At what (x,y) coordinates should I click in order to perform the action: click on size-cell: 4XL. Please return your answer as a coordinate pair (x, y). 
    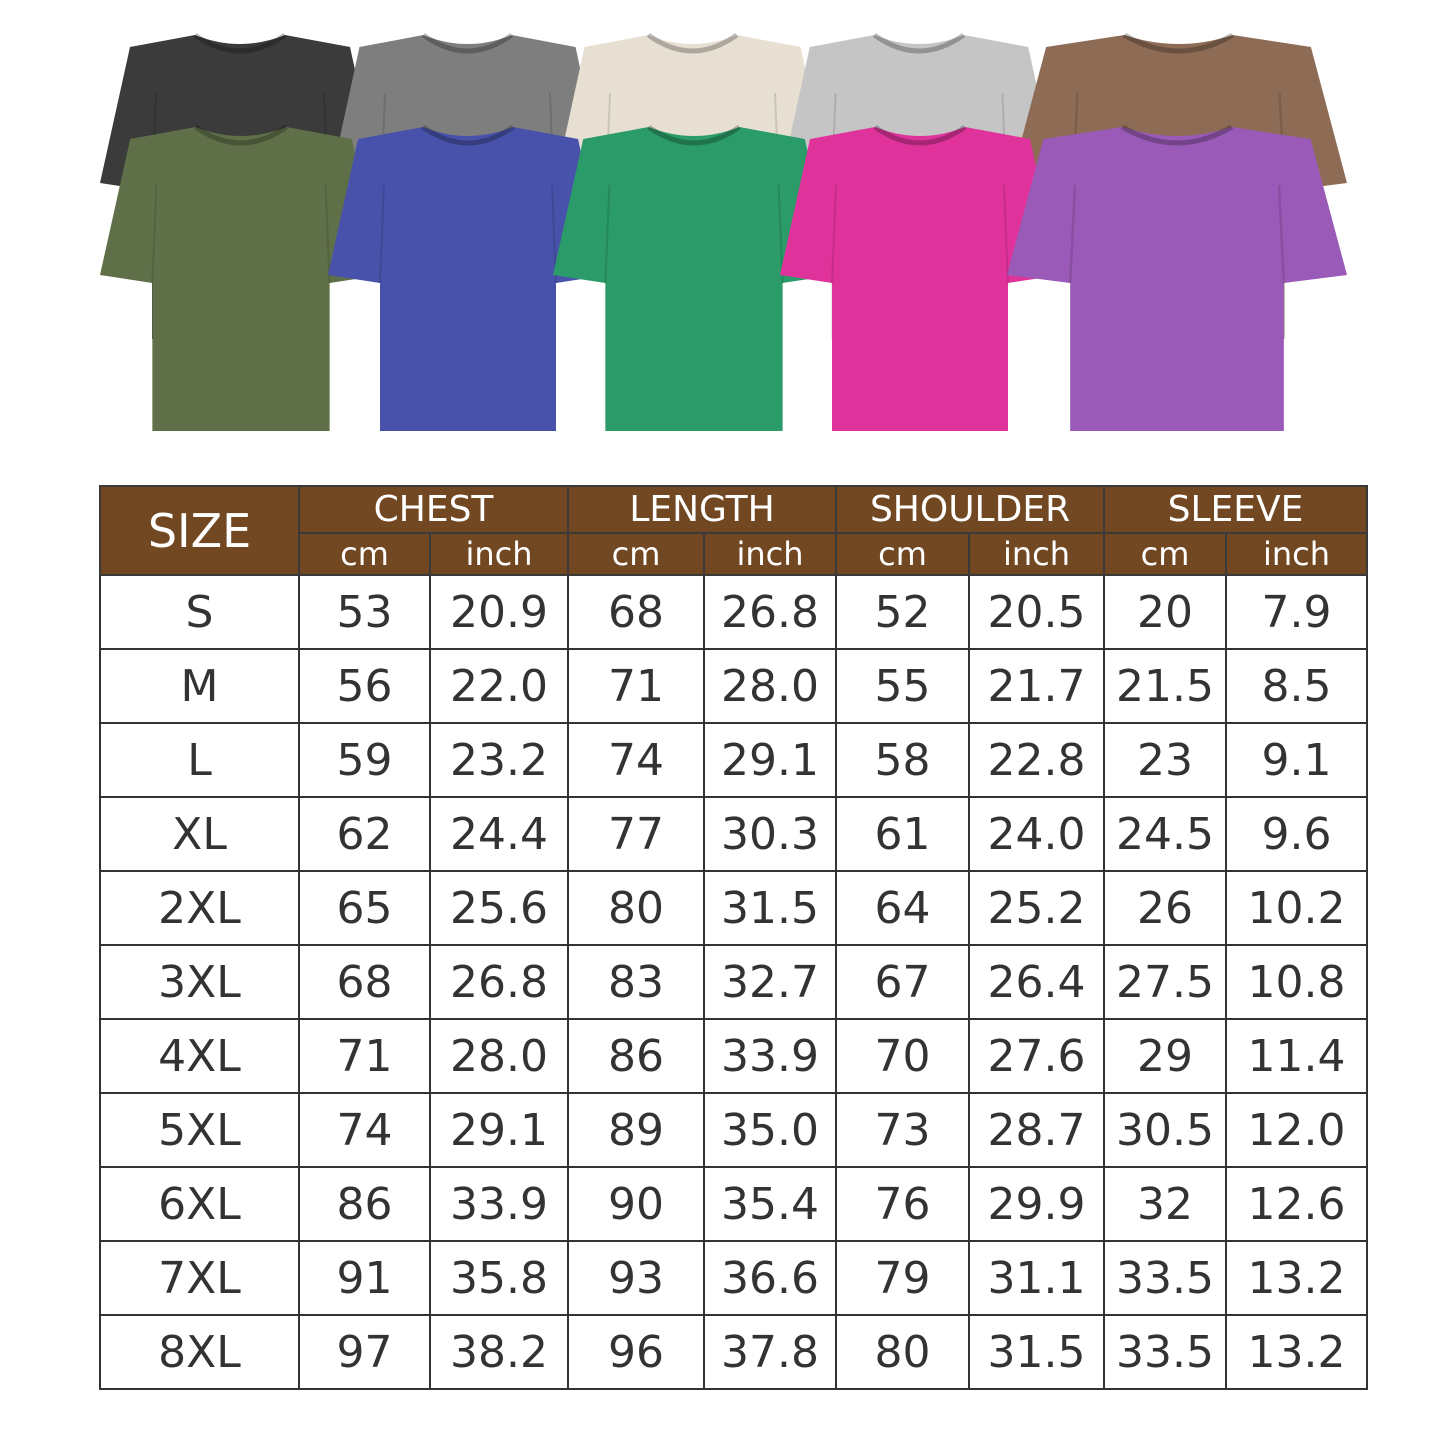
    Looking at the image, I should click on (199, 1056).